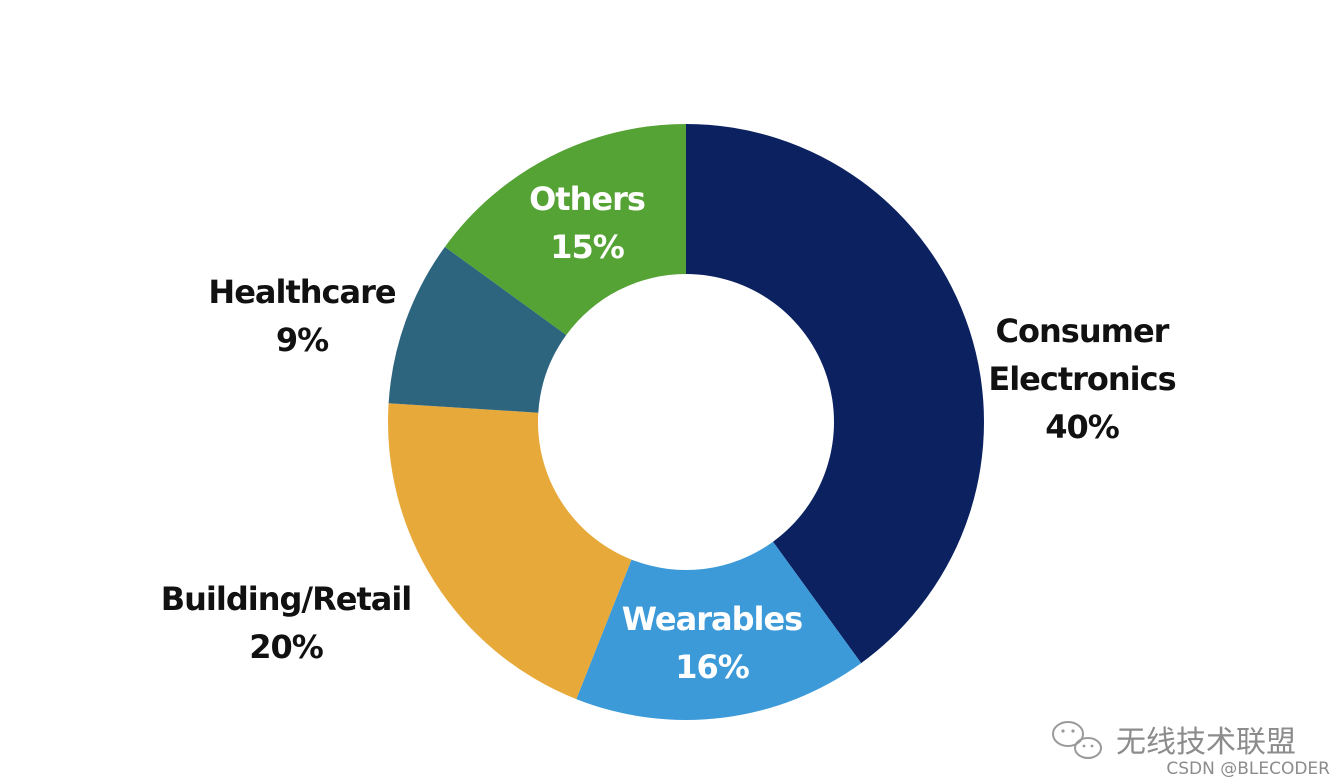 The width and height of the screenshot is (1344, 784). Describe the element at coordinates (712, 643) in the screenshot. I see `slice-label-1: Wearables 16%` at that location.